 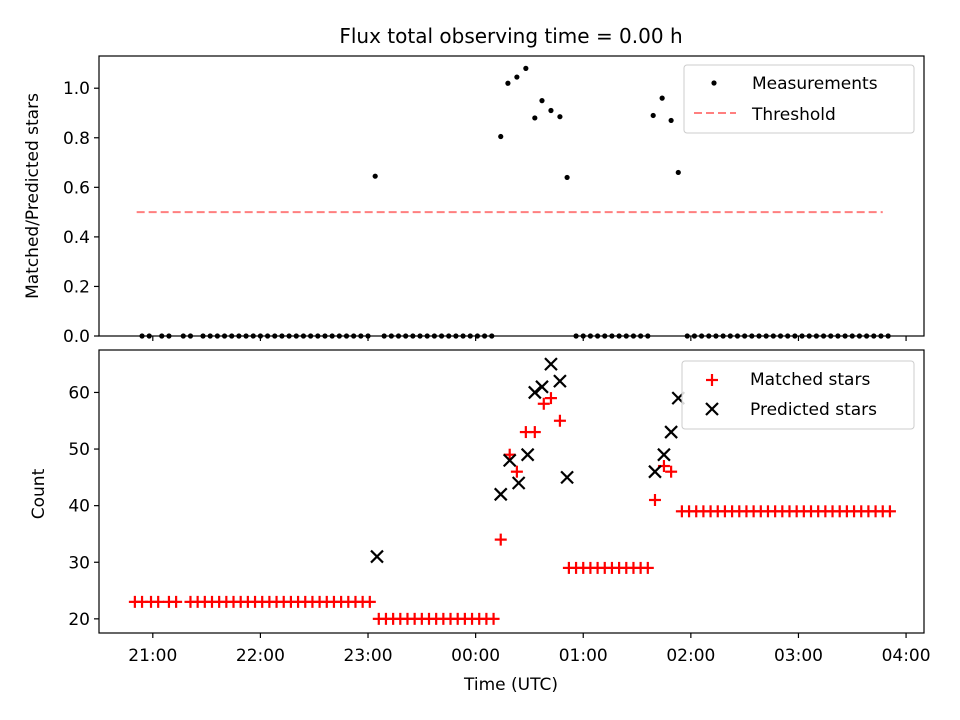 I want to click on x-tick-label: 22:00, so click(x=260, y=656).